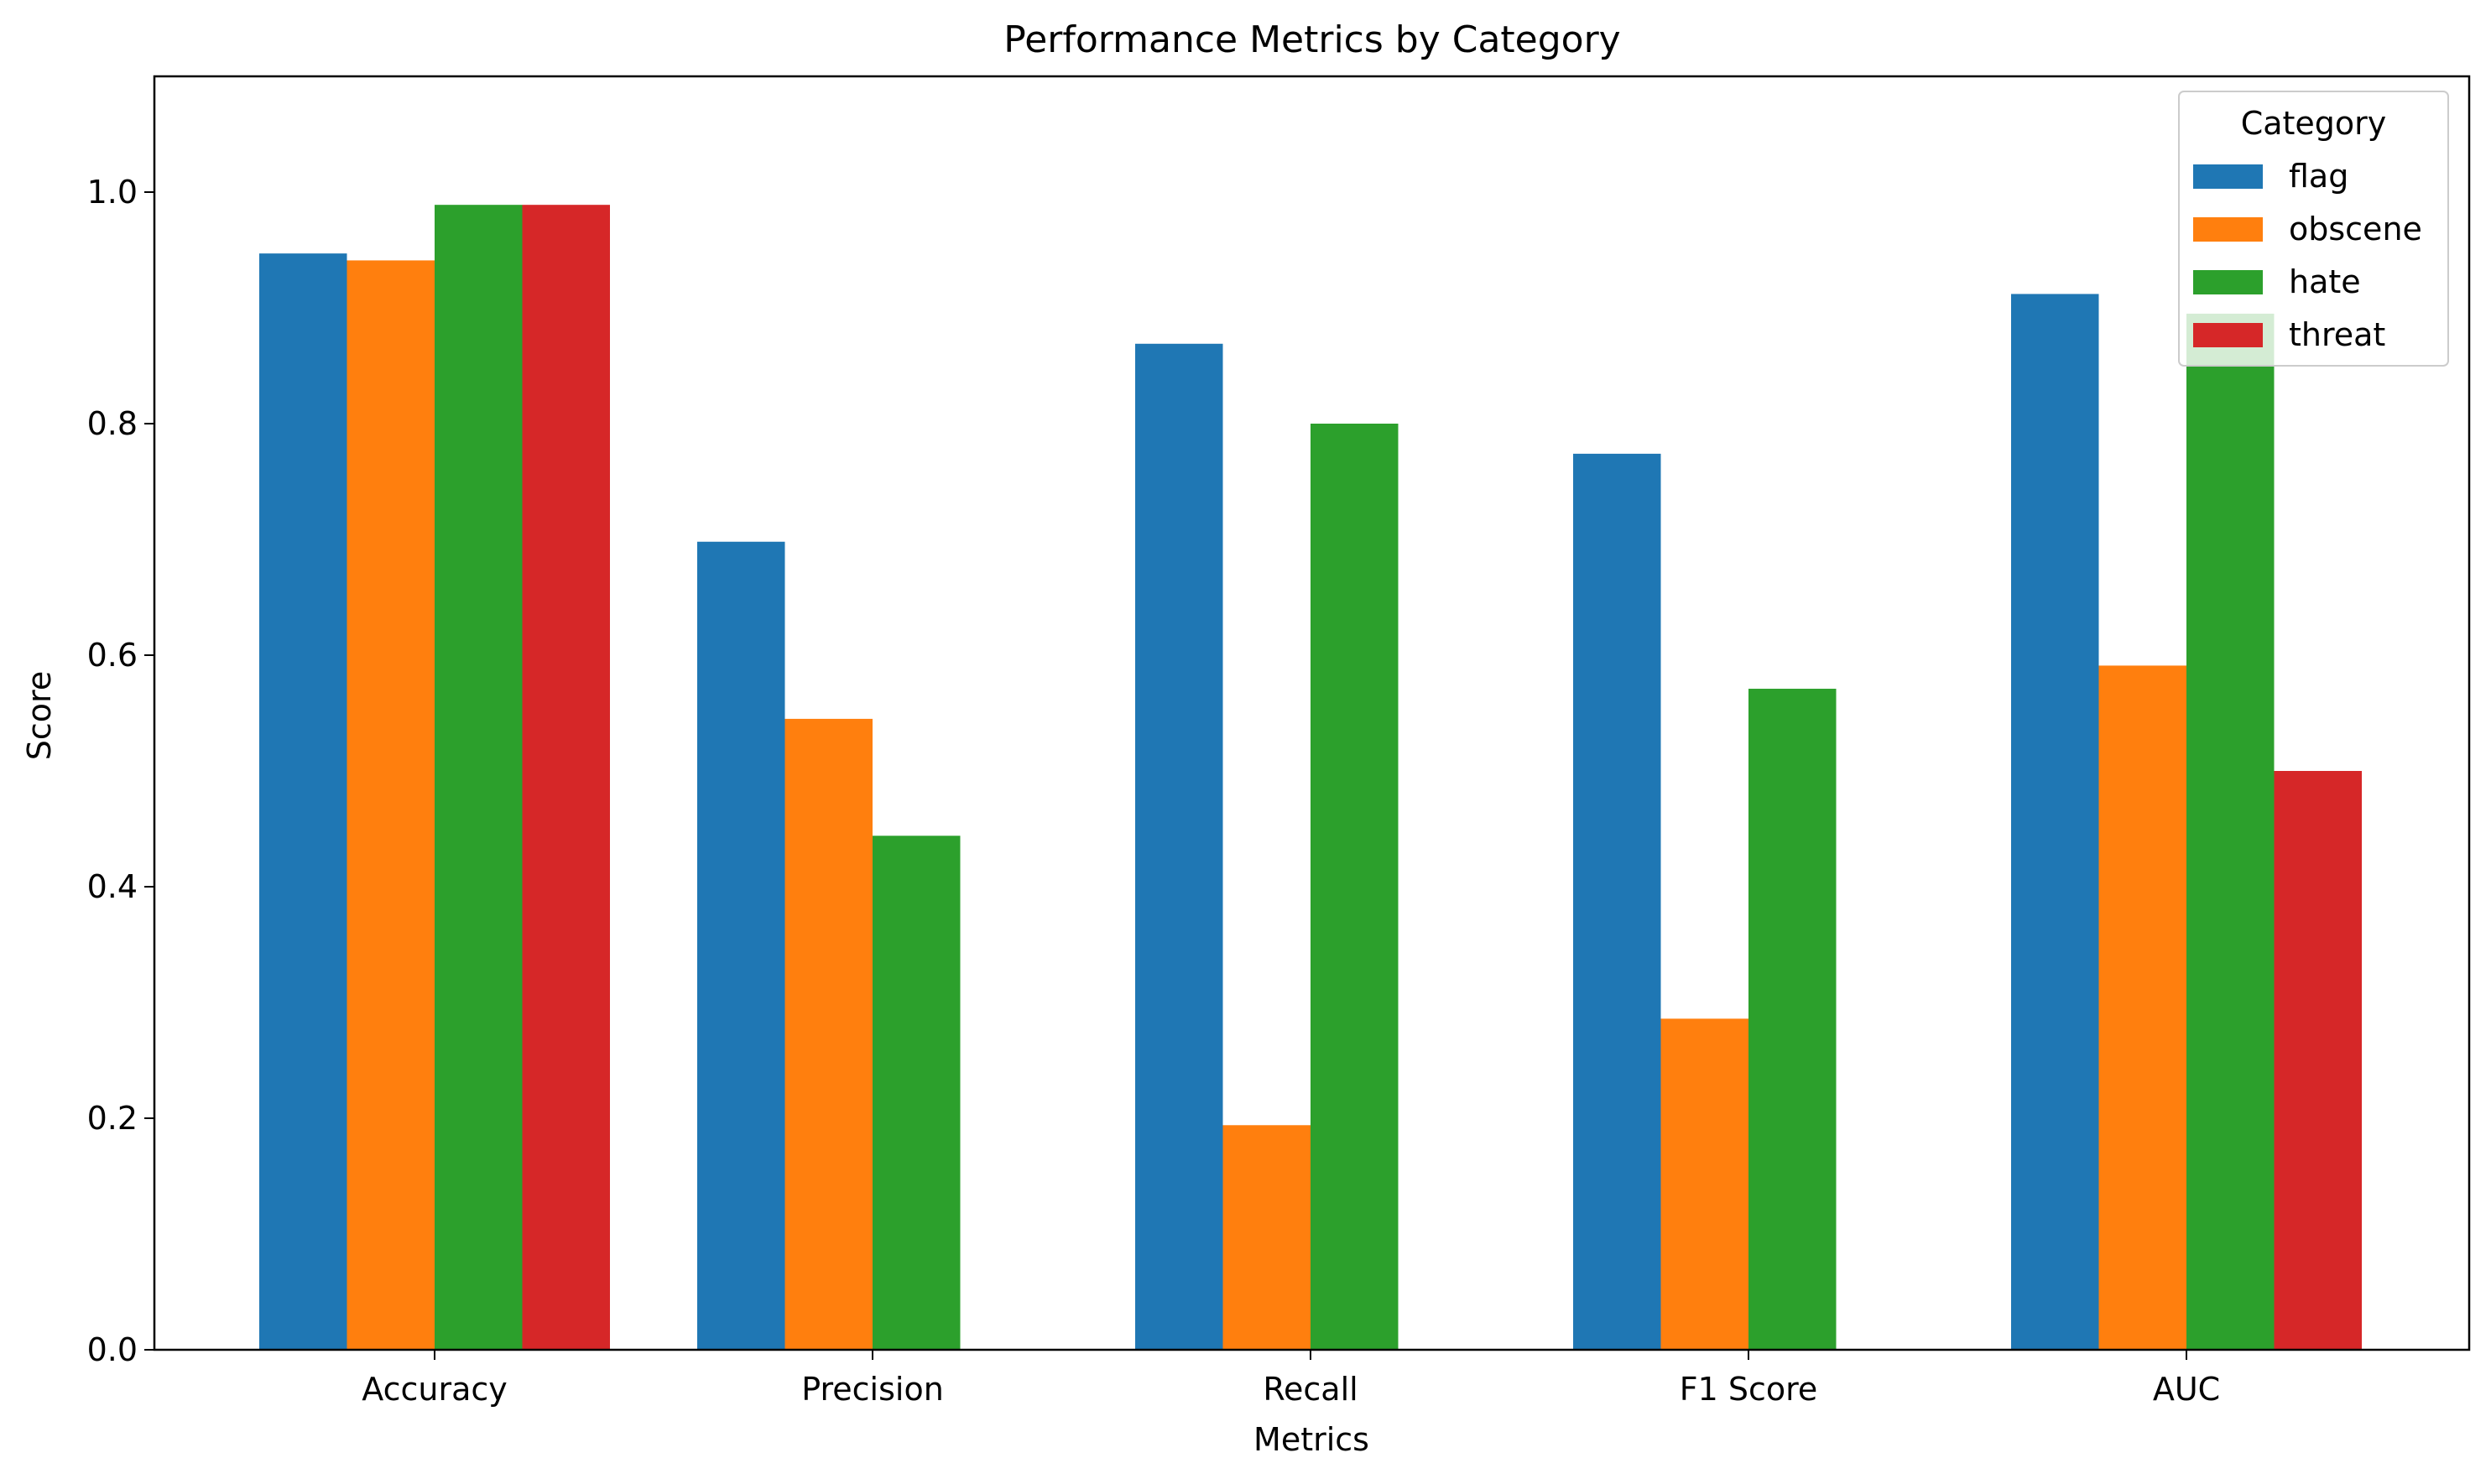 The height and width of the screenshot is (1484, 2491). Describe the element at coordinates (479, 778) in the screenshot. I see `bar-hate-accuracy` at that location.